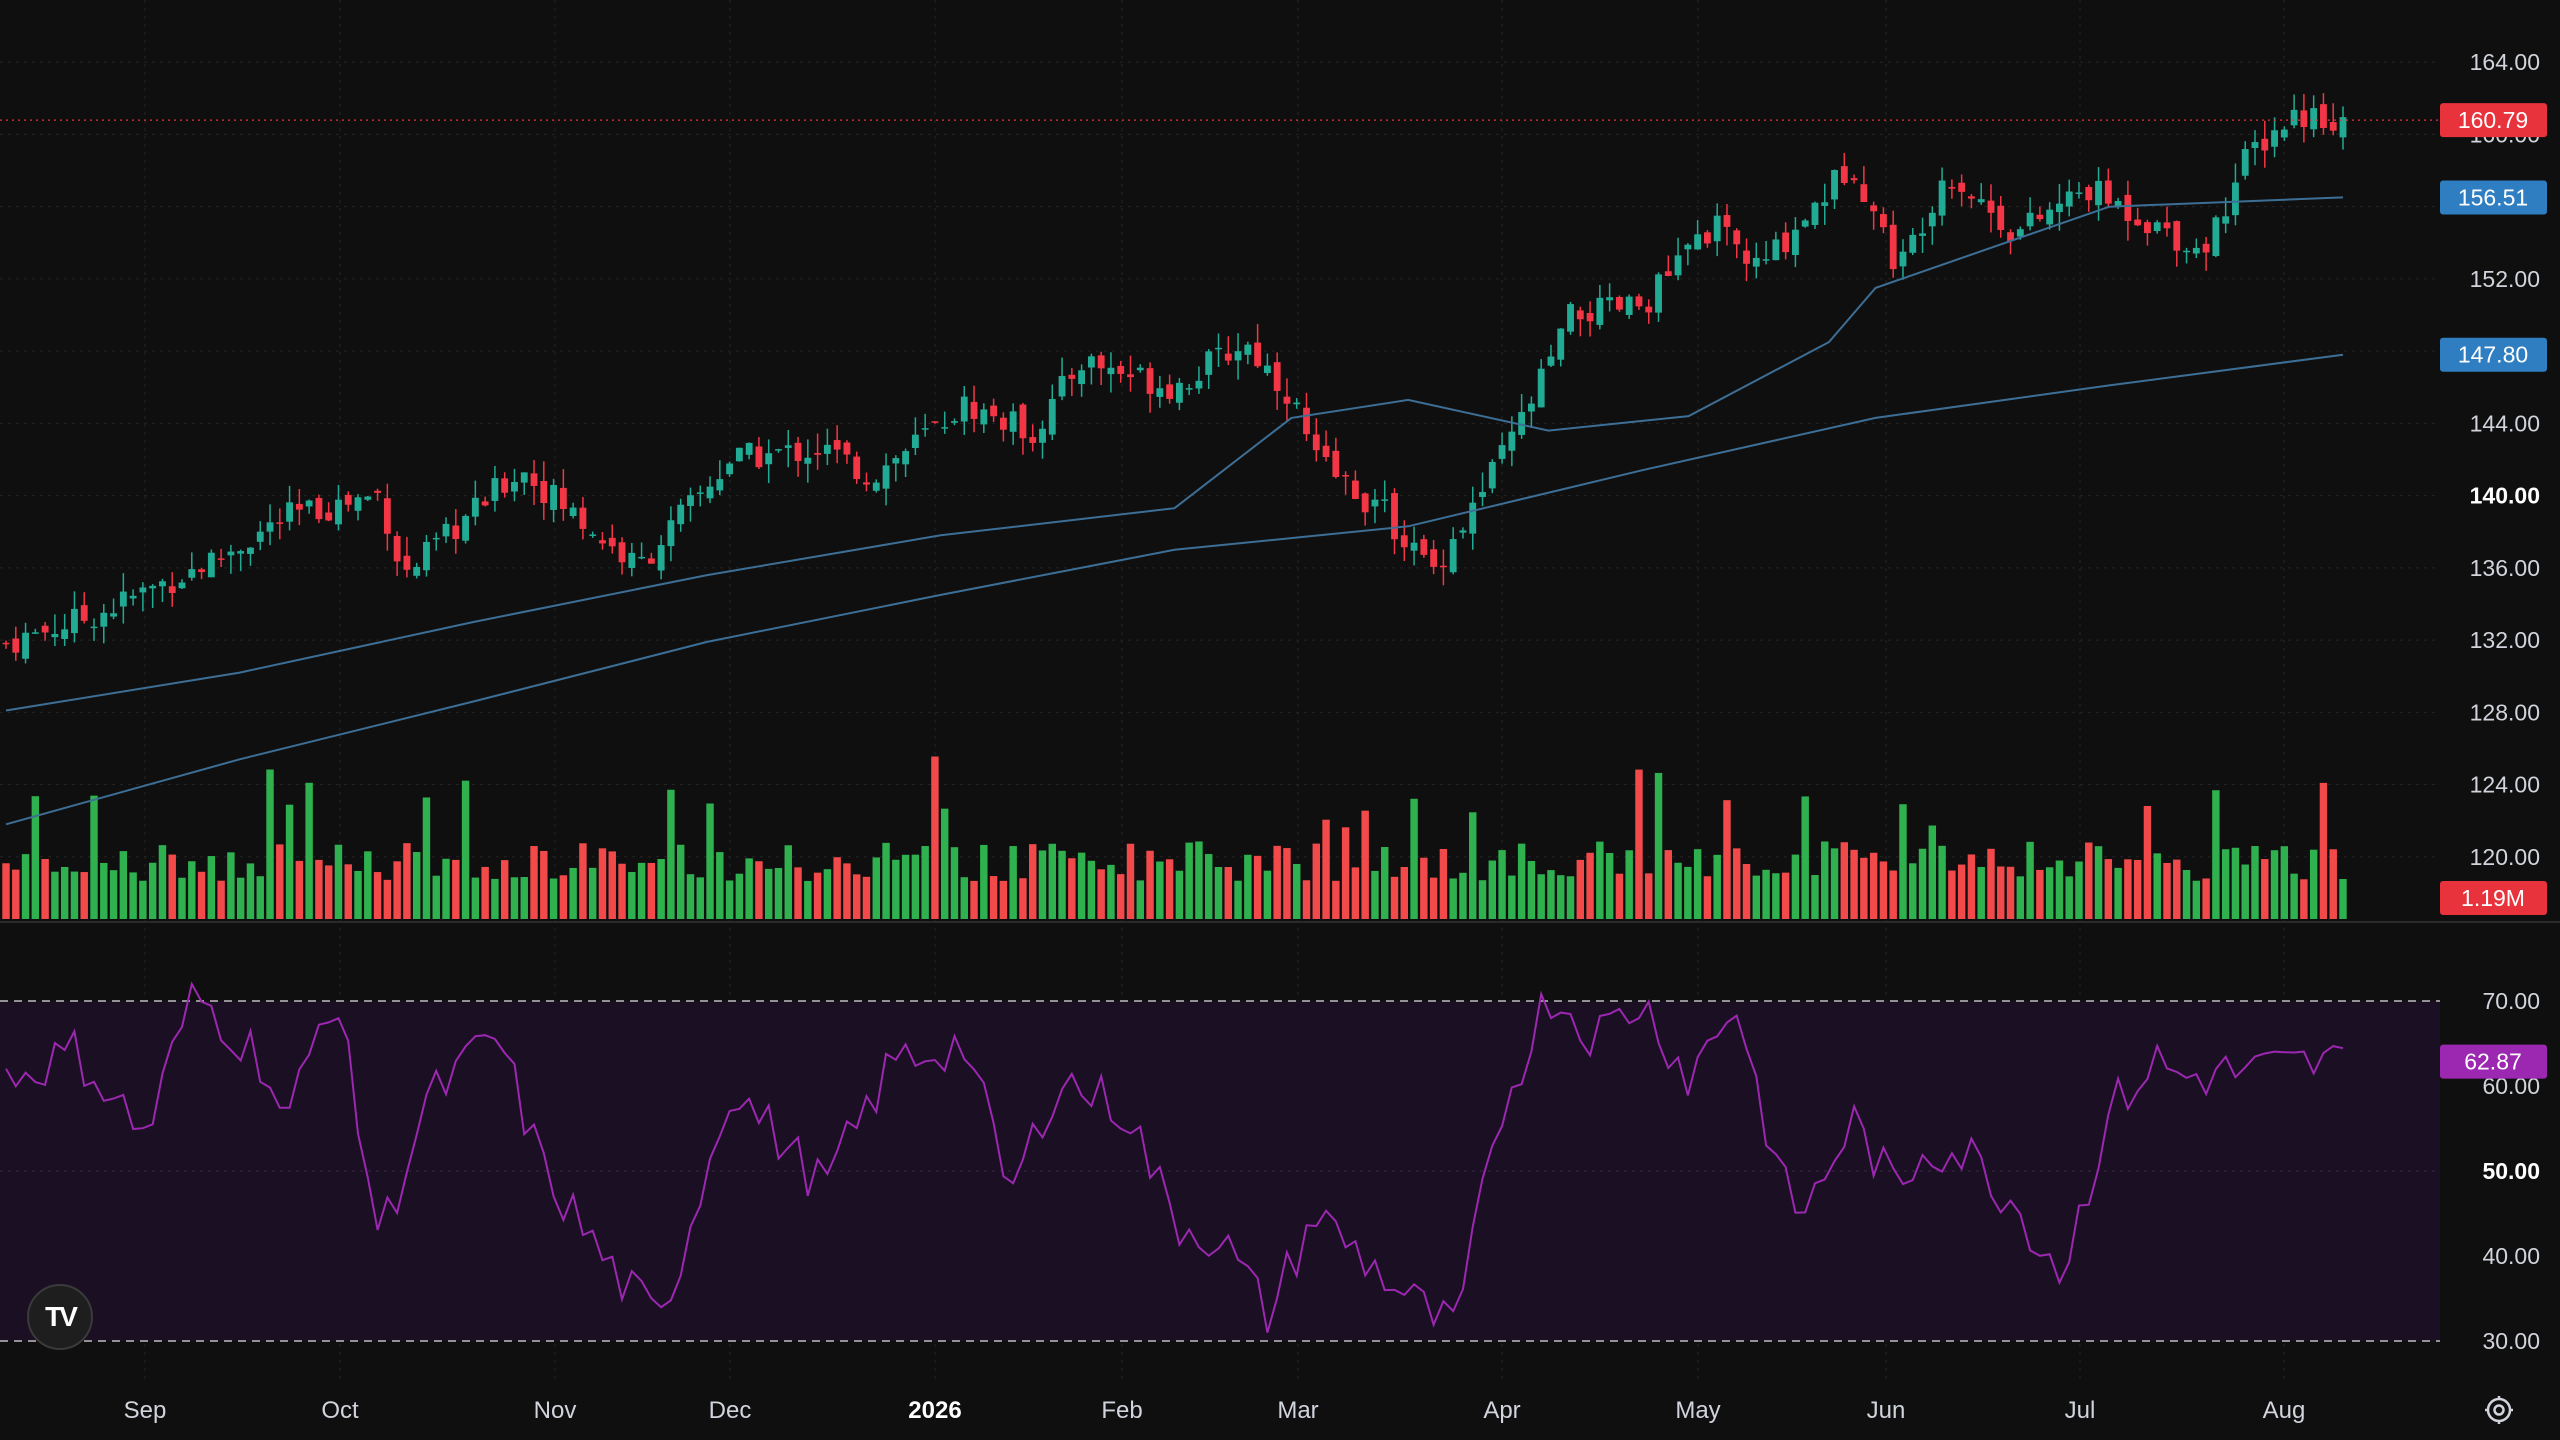 Image resolution: width=2560 pixels, height=1440 pixels. Describe the element at coordinates (2499, 1410) in the screenshot. I see `gear-icon` at that location.